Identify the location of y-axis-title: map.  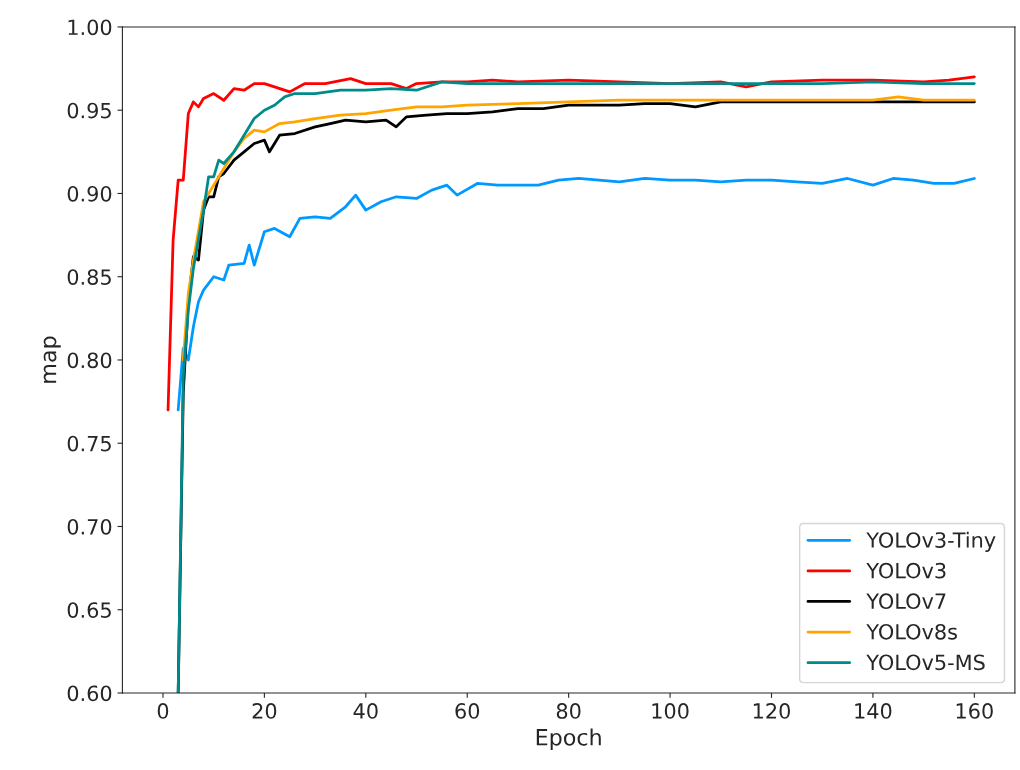
(52, 359).